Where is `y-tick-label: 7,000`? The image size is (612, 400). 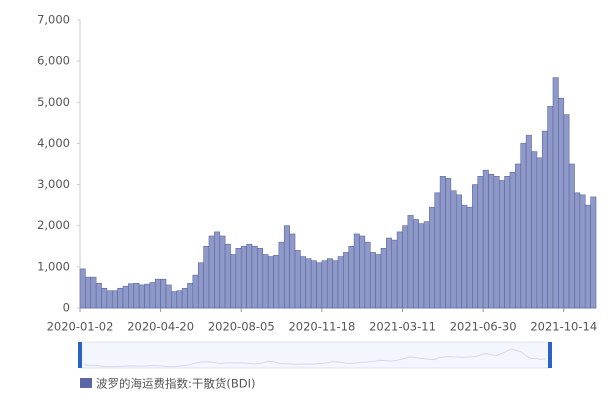 y-tick-label: 7,000 is located at coordinates (53, 20).